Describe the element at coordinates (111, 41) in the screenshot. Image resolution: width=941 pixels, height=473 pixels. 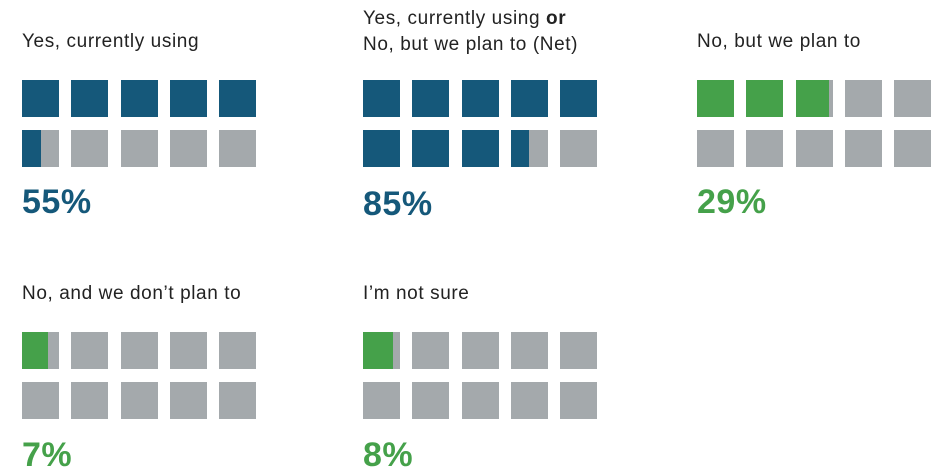
I see `panel-title: Yes, currently using` at that location.